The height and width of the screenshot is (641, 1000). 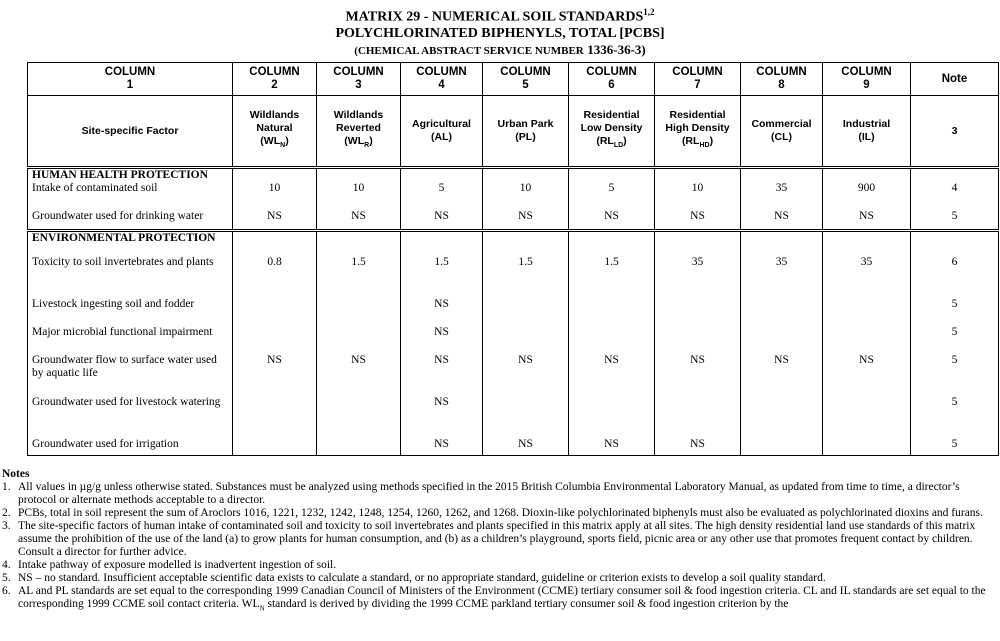 What do you see at coordinates (611, 196) in the screenshot?
I see `value-cell: 5` at bounding box center [611, 196].